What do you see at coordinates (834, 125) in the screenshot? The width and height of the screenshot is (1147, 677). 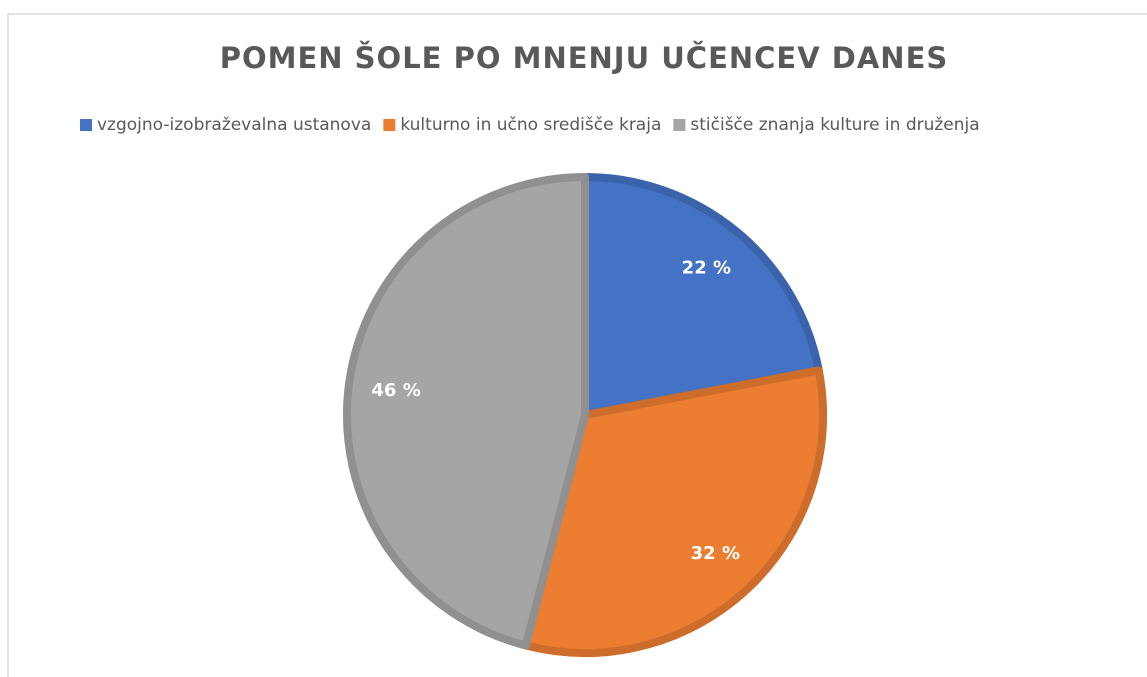 I see `legend-label: stičišče znanja kulture in druženja` at bounding box center [834, 125].